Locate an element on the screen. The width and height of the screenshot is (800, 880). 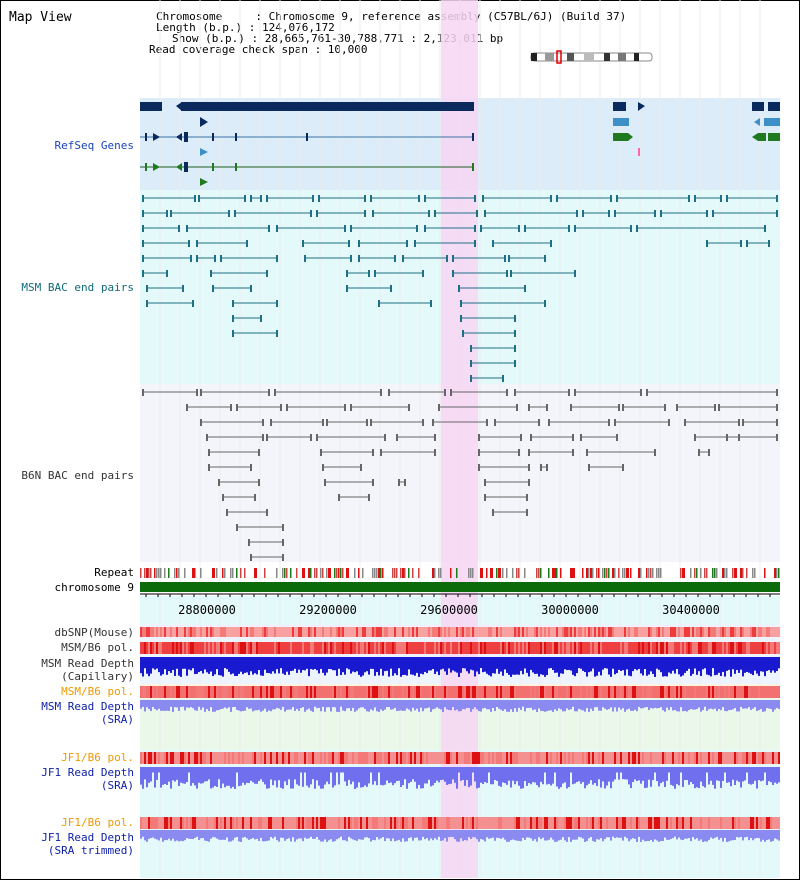
chromosome-bar is located at coordinates (460, 587).